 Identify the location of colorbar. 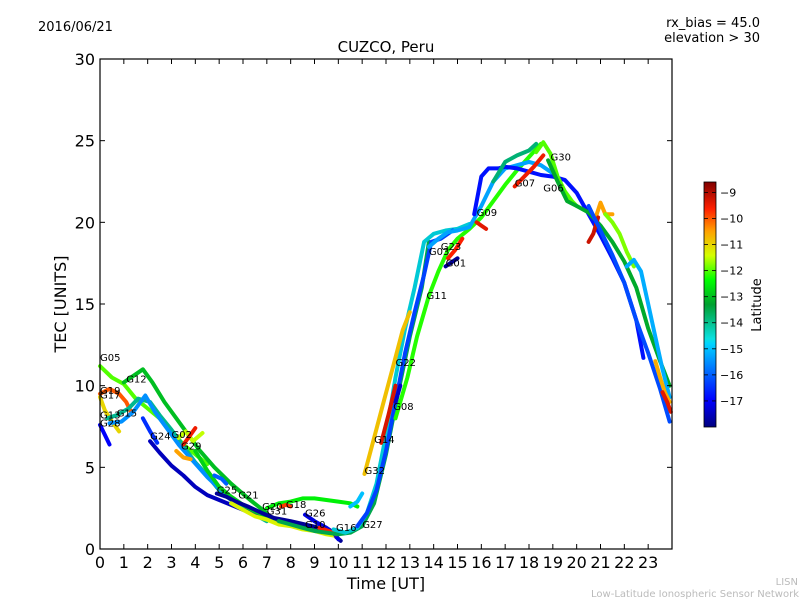
(710, 304).